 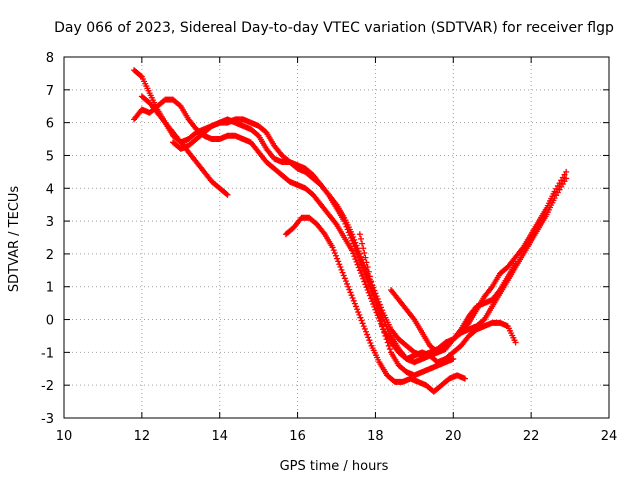 What do you see at coordinates (14, 239) in the screenshot?
I see `y-axis-label: SDTVAR / TECUs` at bounding box center [14, 239].